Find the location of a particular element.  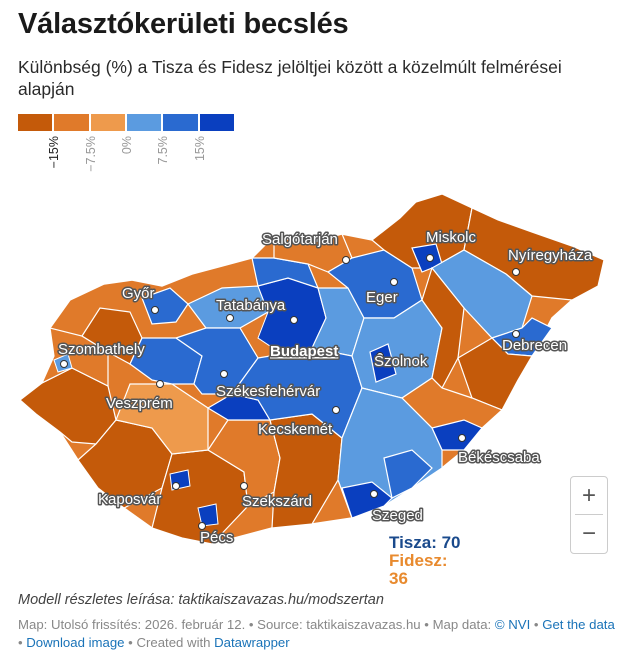

district-veszprem-south is located at coordinates (162, 419).